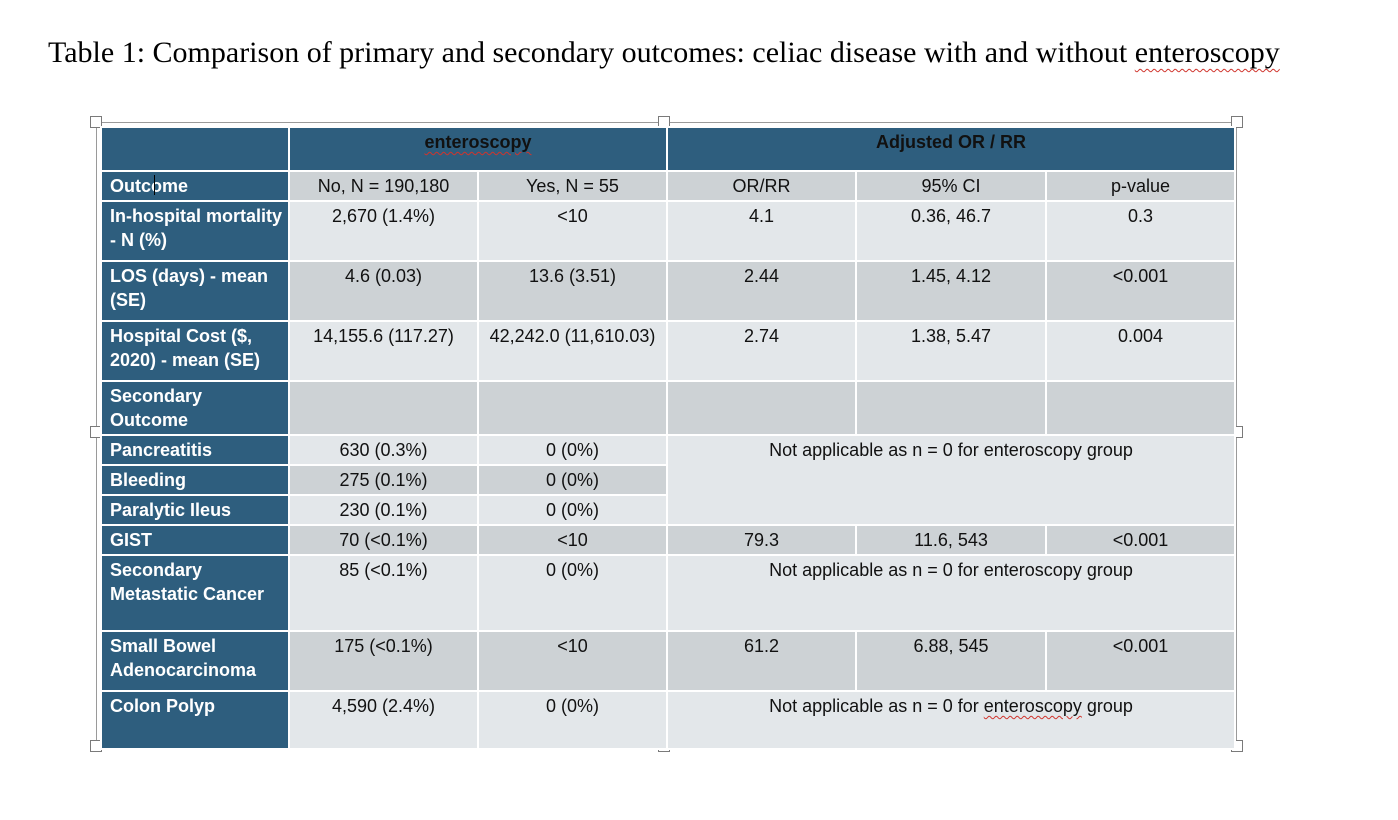 Image resolution: width=1398 pixels, height=820 pixels. What do you see at coordinates (762, 291) in the screenshot?
I see `cell-or: 2.44` at bounding box center [762, 291].